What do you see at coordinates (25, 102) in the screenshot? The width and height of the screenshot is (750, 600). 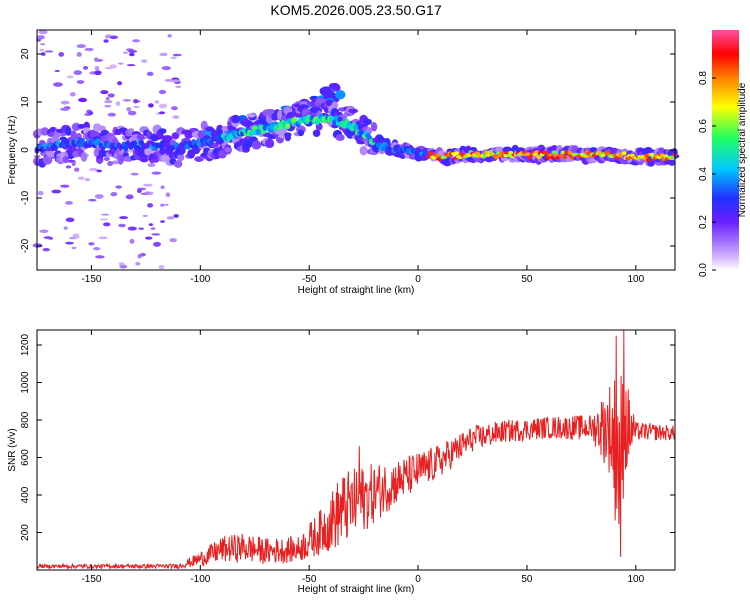 I see `y-tick-label: 10` at bounding box center [25, 102].